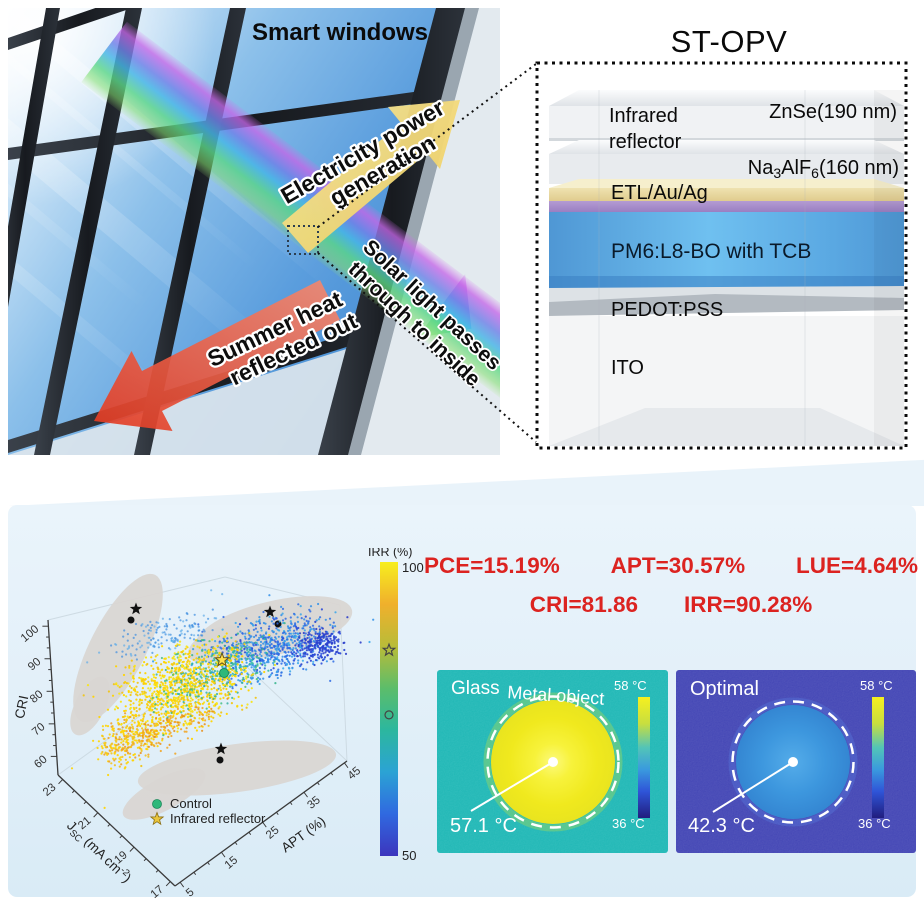 The image size is (924, 908). I want to click on colorbar-star-marker, so click(389, 649).